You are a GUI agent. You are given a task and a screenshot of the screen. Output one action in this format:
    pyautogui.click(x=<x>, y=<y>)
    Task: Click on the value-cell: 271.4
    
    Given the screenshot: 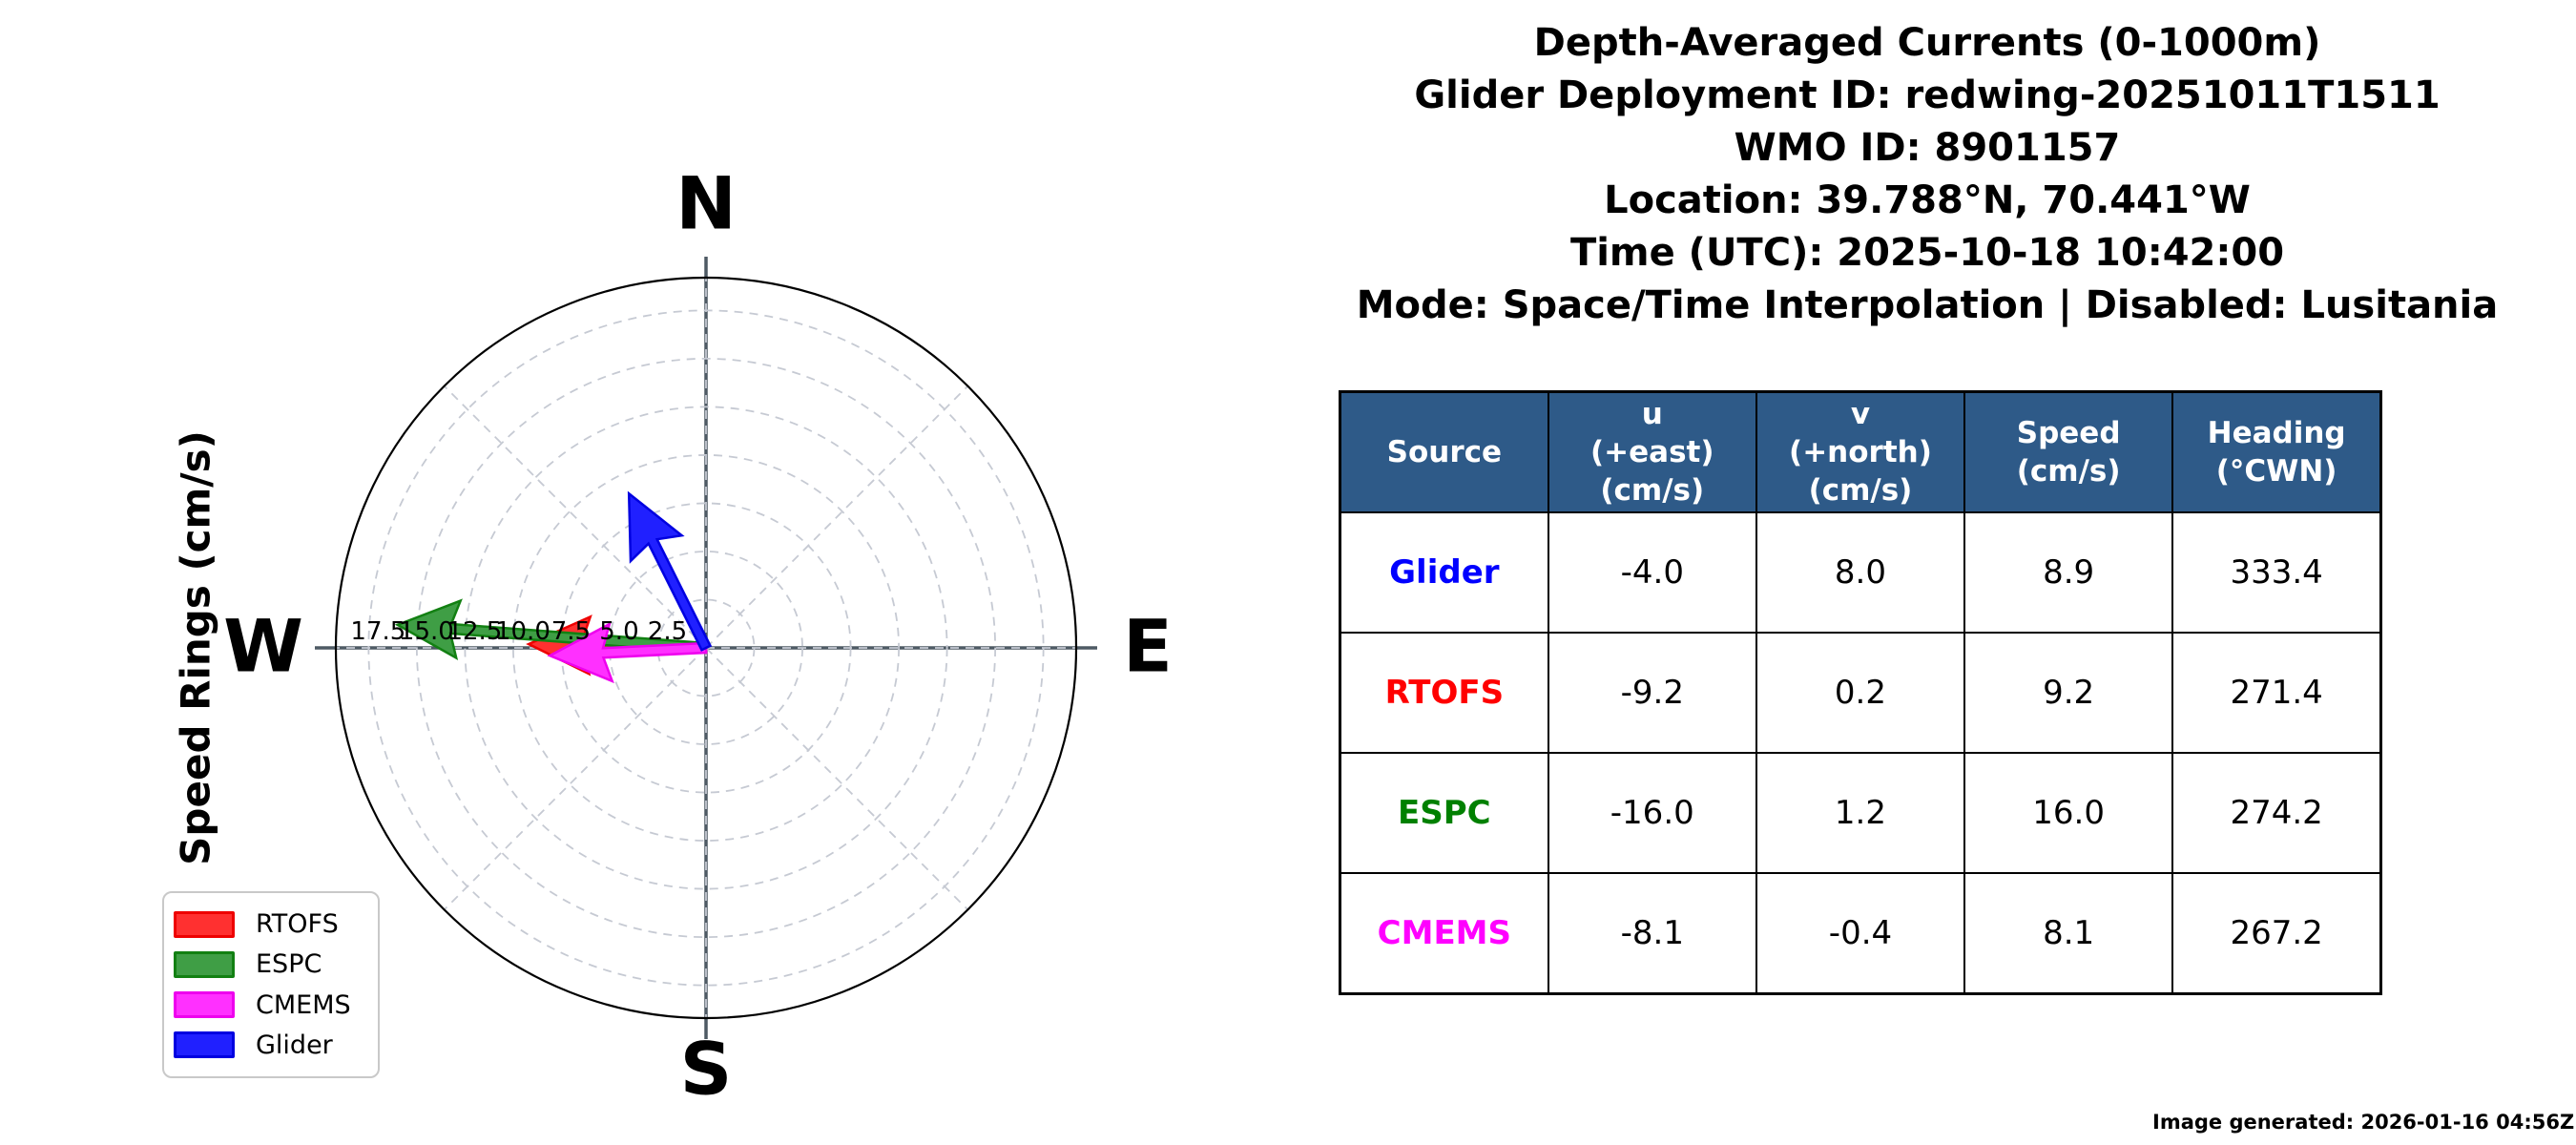 What is the action you would take?
    pyautogui.click(x=2276, y=693)
    